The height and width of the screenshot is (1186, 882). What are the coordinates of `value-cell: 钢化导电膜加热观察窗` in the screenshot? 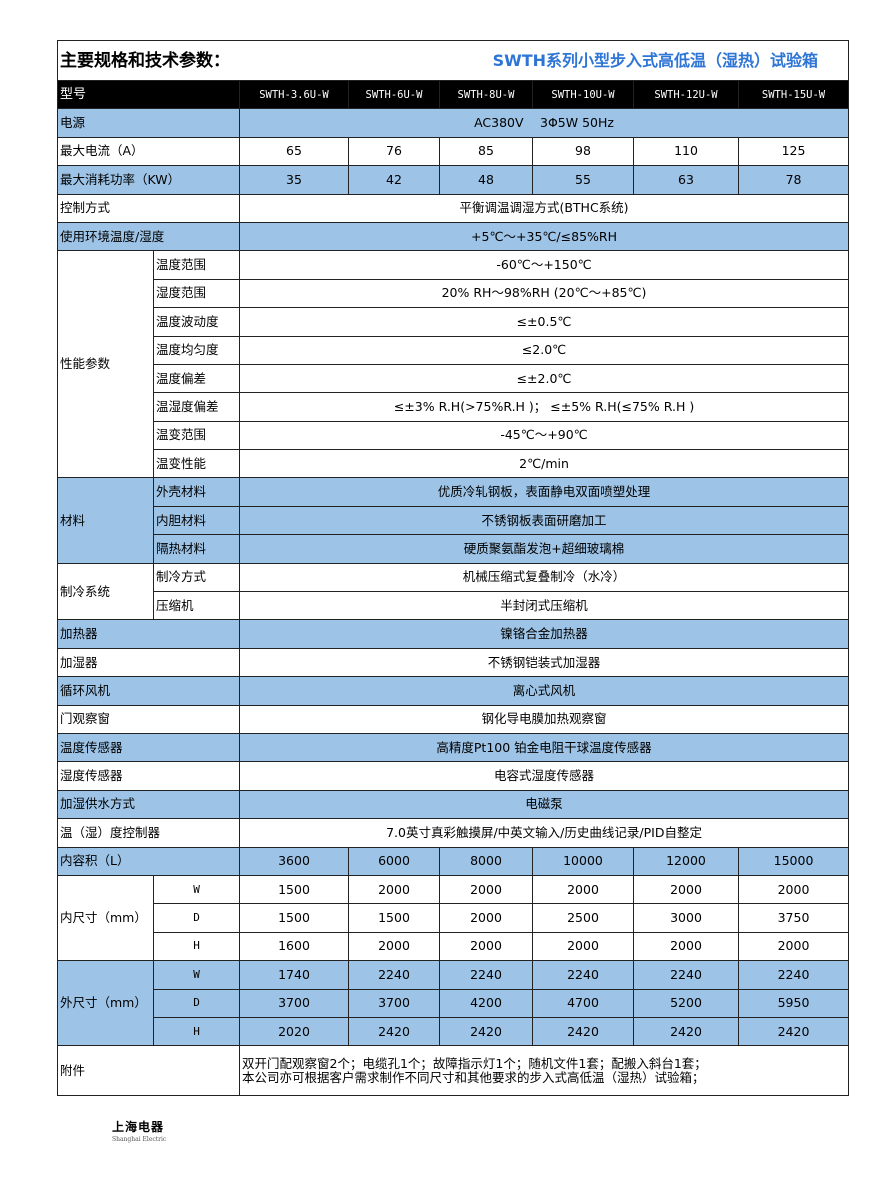 It's located at (544, 719).